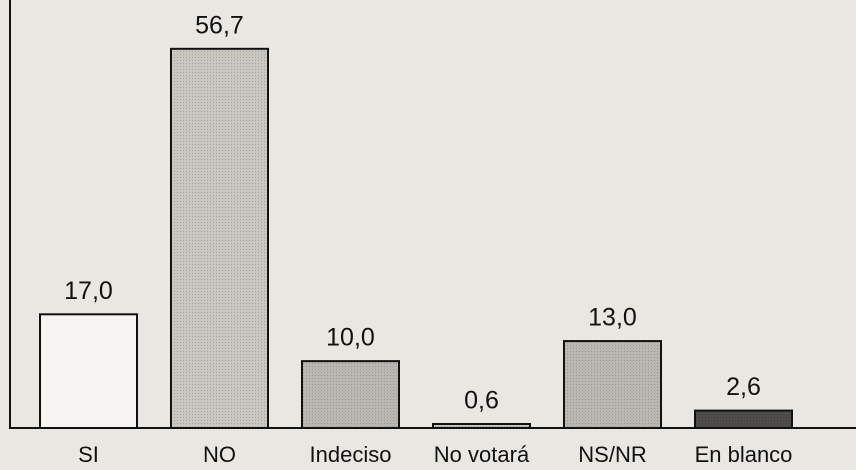  What do you see at coordinates (351, 454) in the screenshot?
I see `x-tick-label: Indeciso` at bounding box center [351, 454].